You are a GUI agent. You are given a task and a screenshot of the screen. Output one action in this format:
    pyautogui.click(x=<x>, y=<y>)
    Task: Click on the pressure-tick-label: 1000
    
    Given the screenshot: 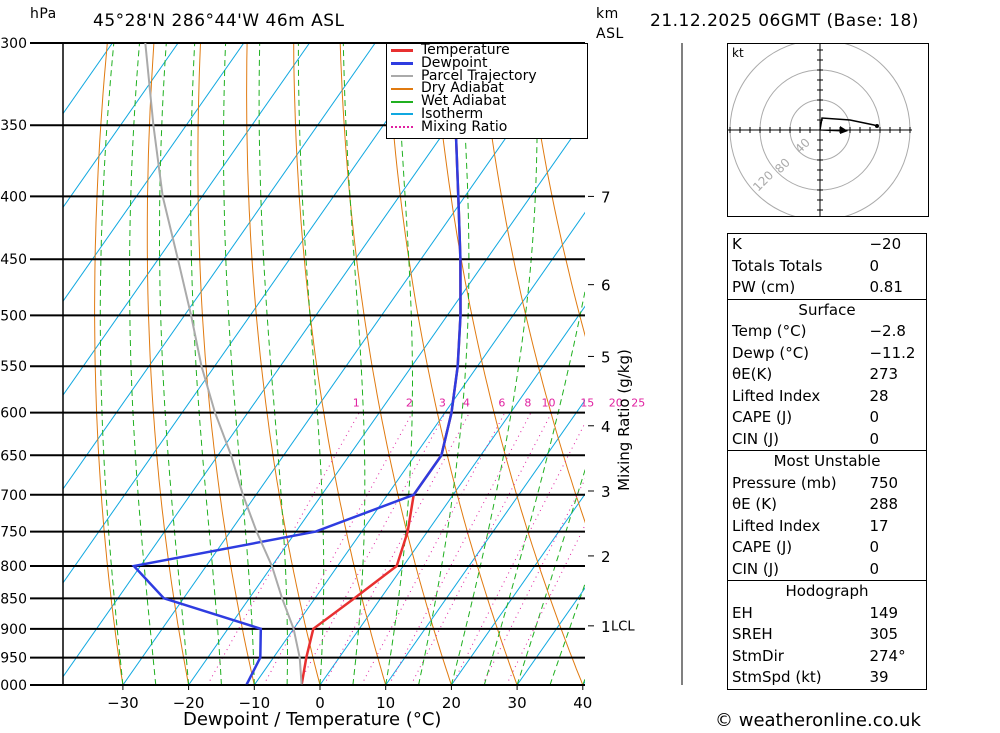 What is the action you would take?
    pyautogui.click(x=13, y=686)
    